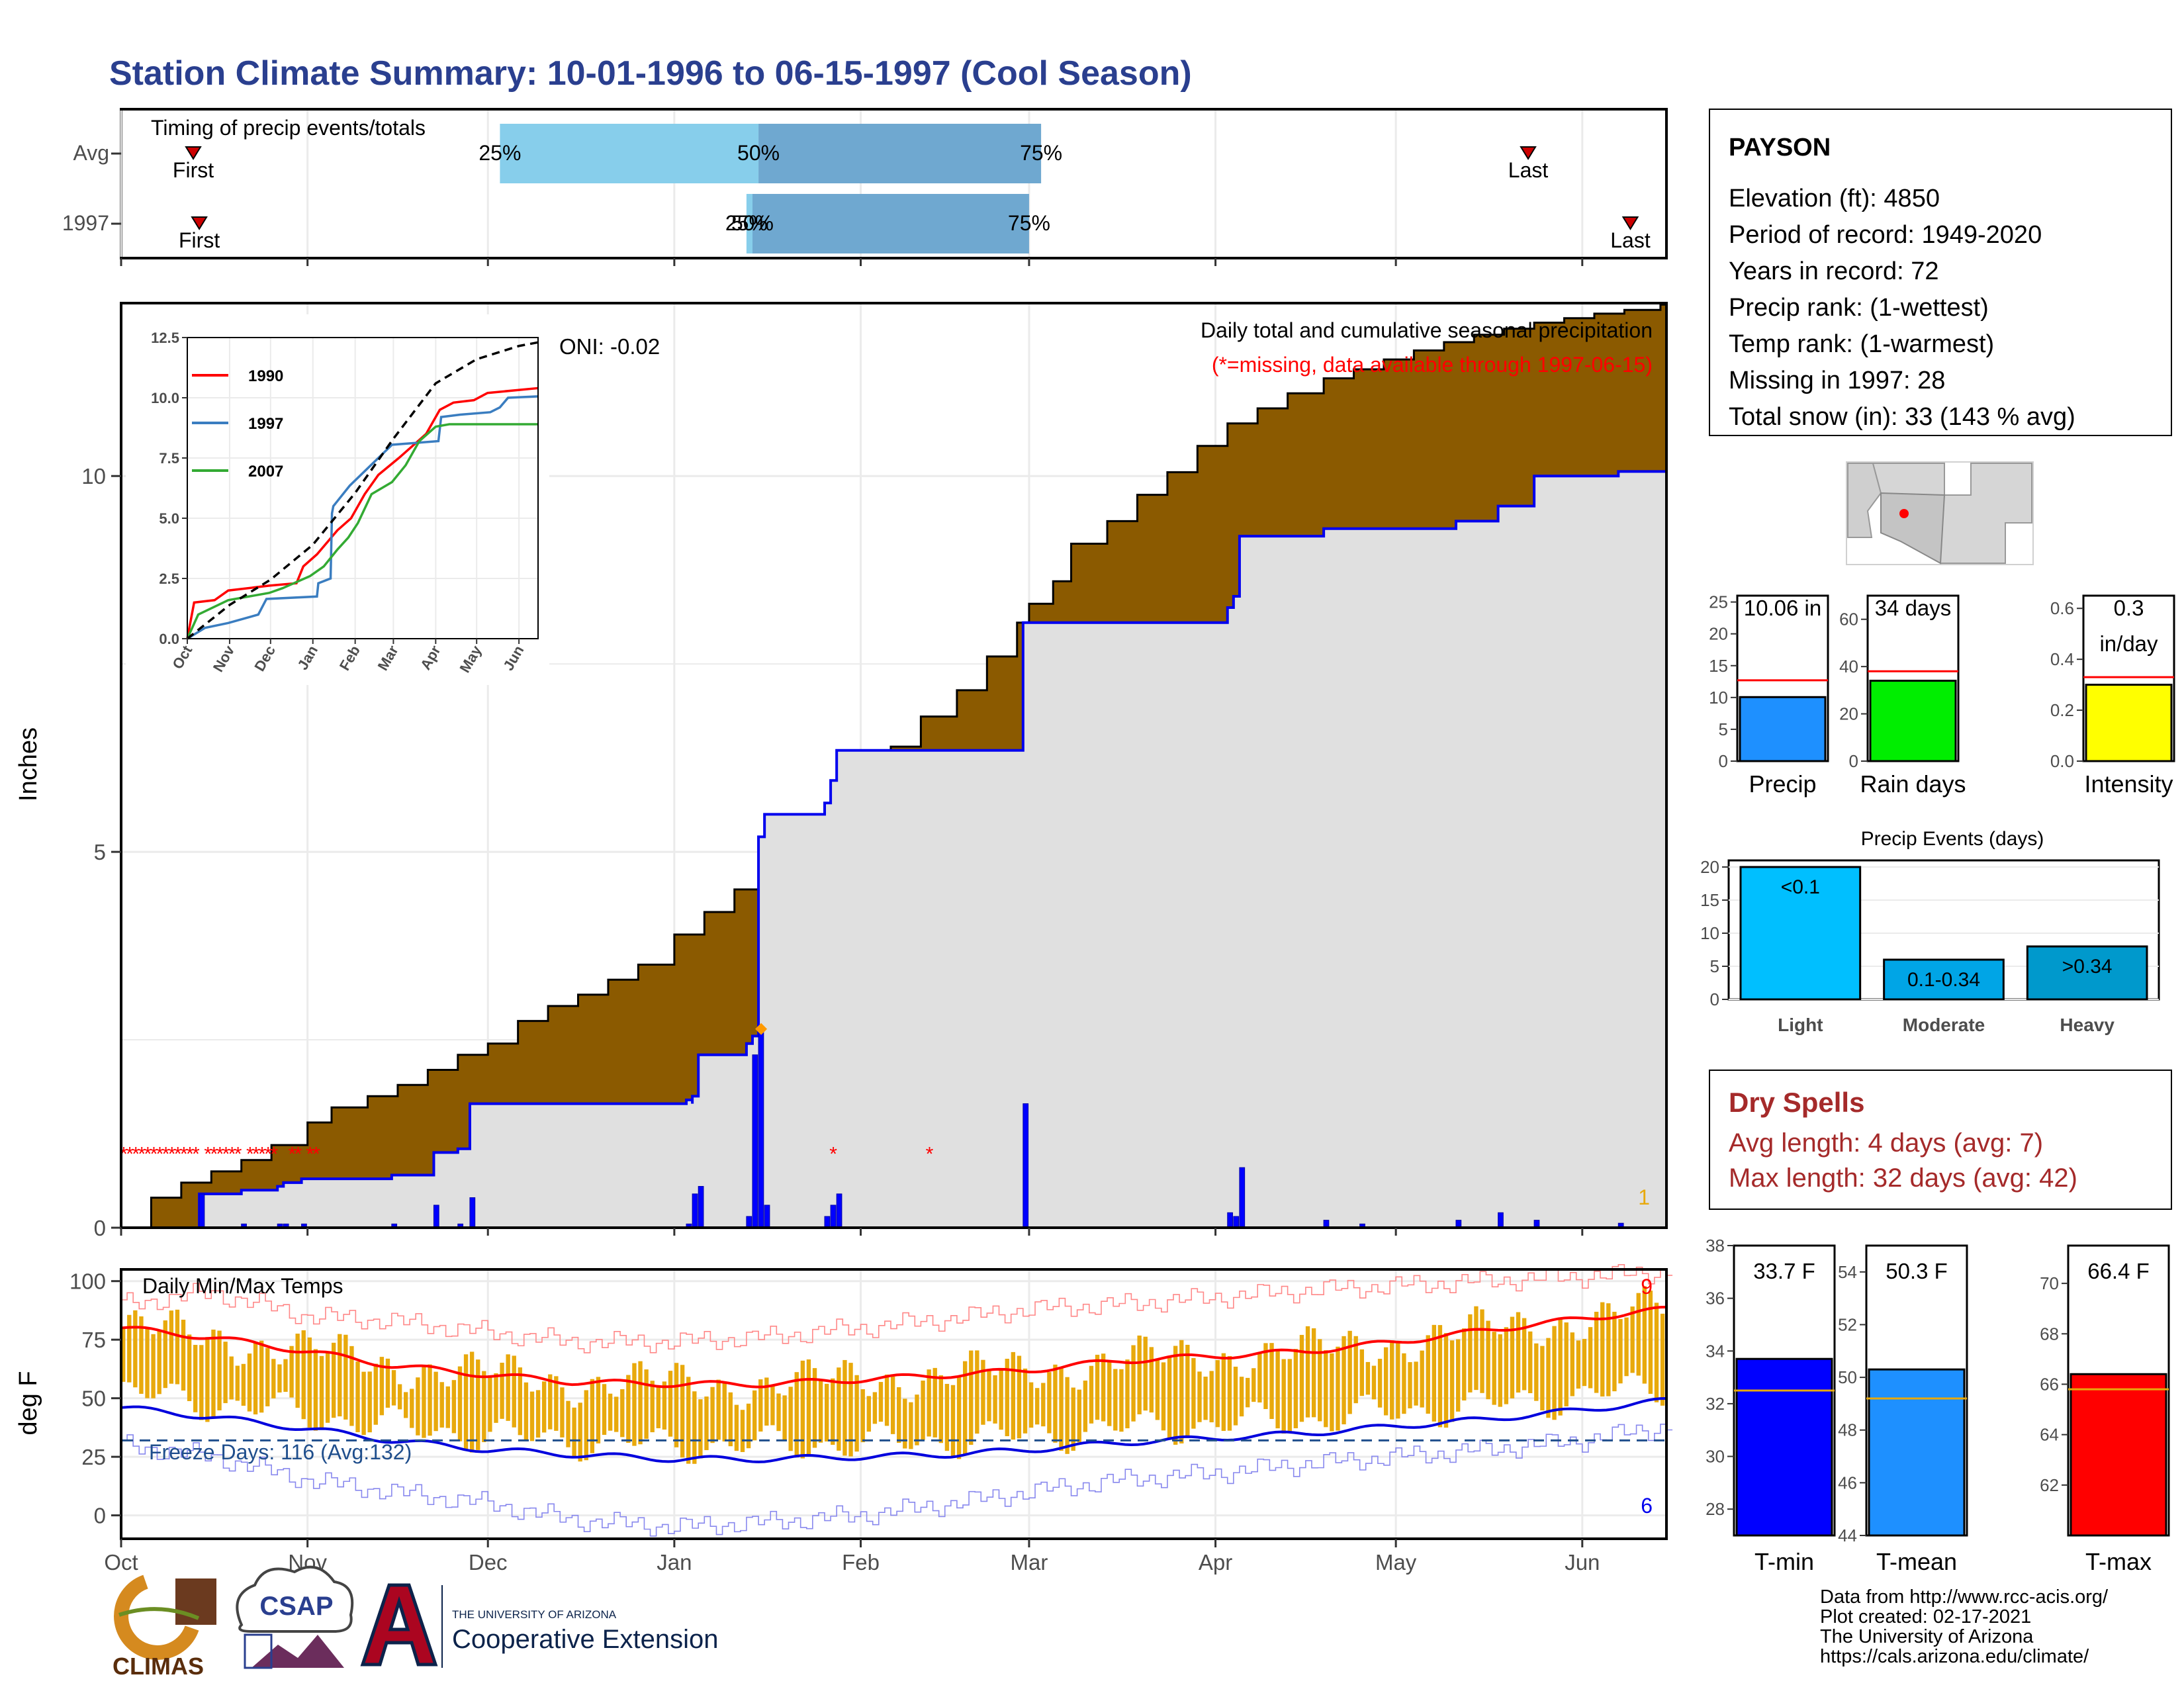  Describe the element at coordinates (893, 1347) in the screenshot. I see `avg-max-line` at that location.